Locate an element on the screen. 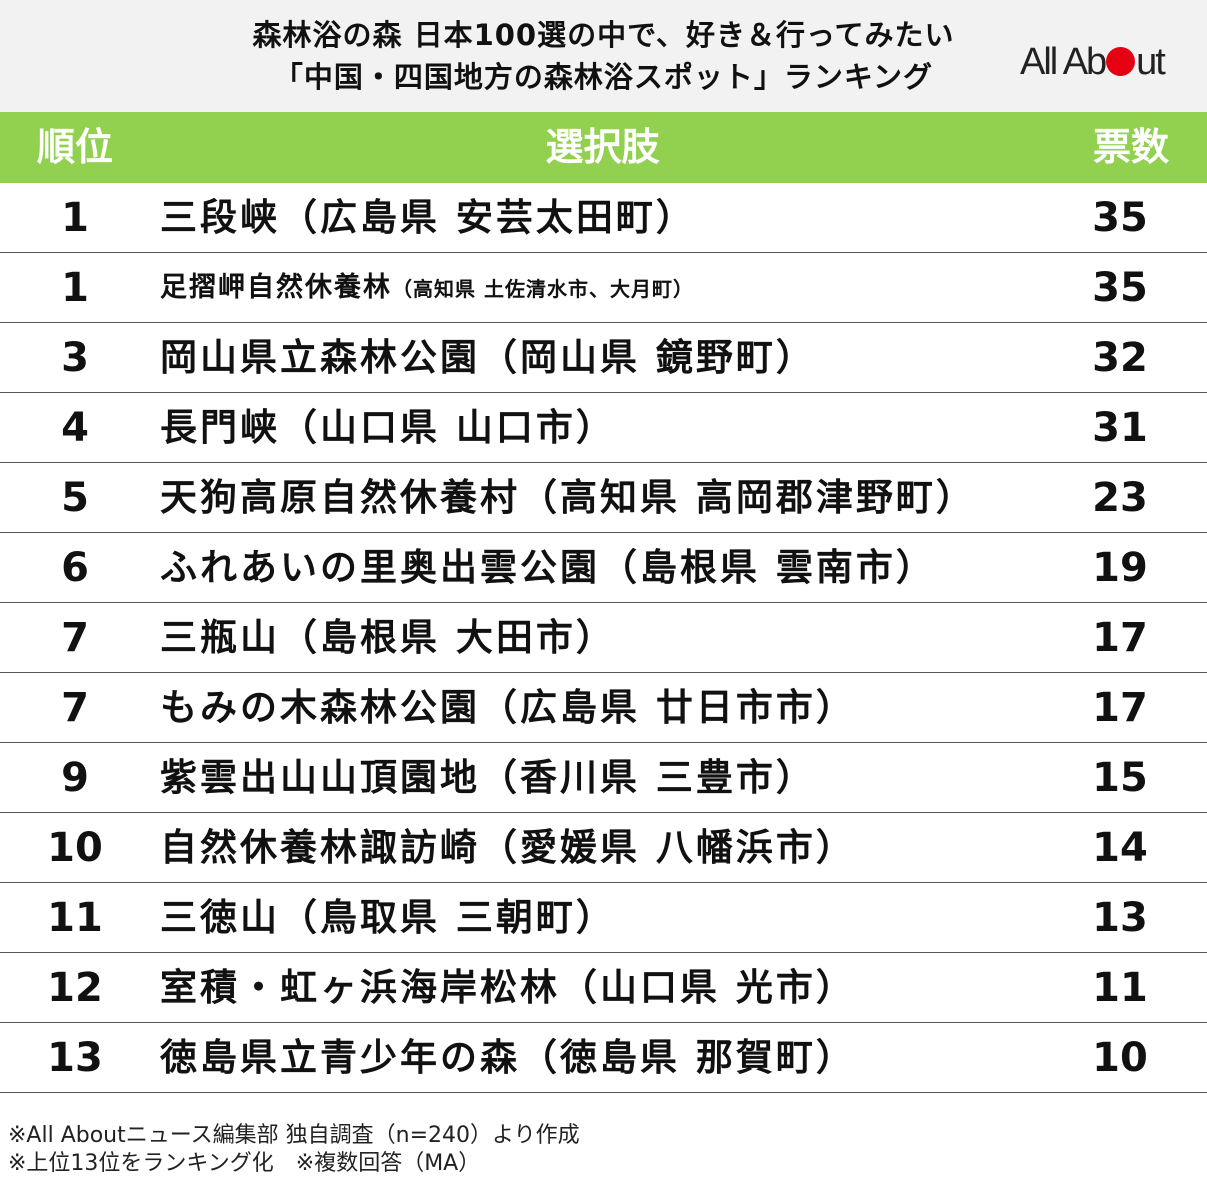  table-row: 7 三瓶山（島根県 大田市） 17 is located at coordinates (603, 638).